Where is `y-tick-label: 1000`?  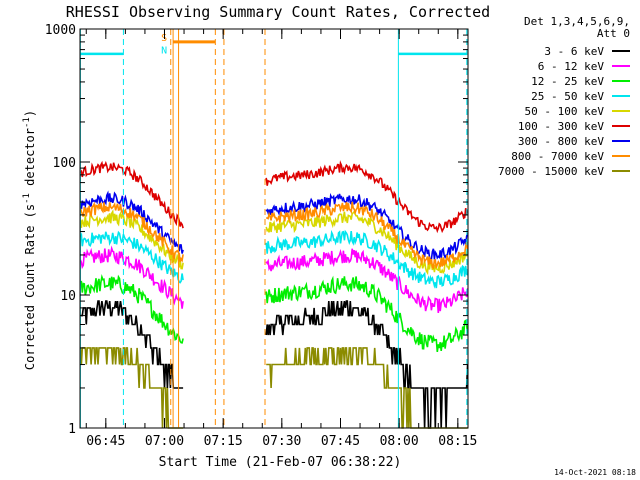 y-tick-label: 1000 is located at coordinates (60, 30).